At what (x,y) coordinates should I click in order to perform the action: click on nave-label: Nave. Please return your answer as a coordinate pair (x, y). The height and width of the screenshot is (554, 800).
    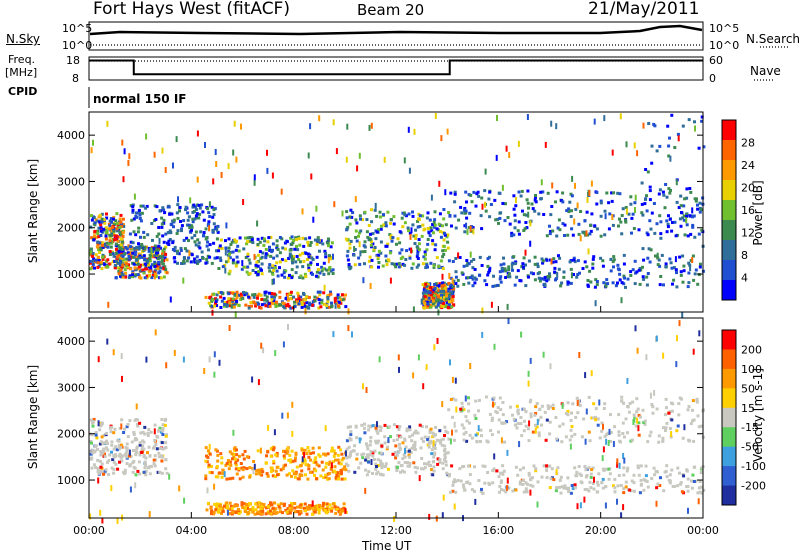
    Looking at the image, I should click on (765, 71).